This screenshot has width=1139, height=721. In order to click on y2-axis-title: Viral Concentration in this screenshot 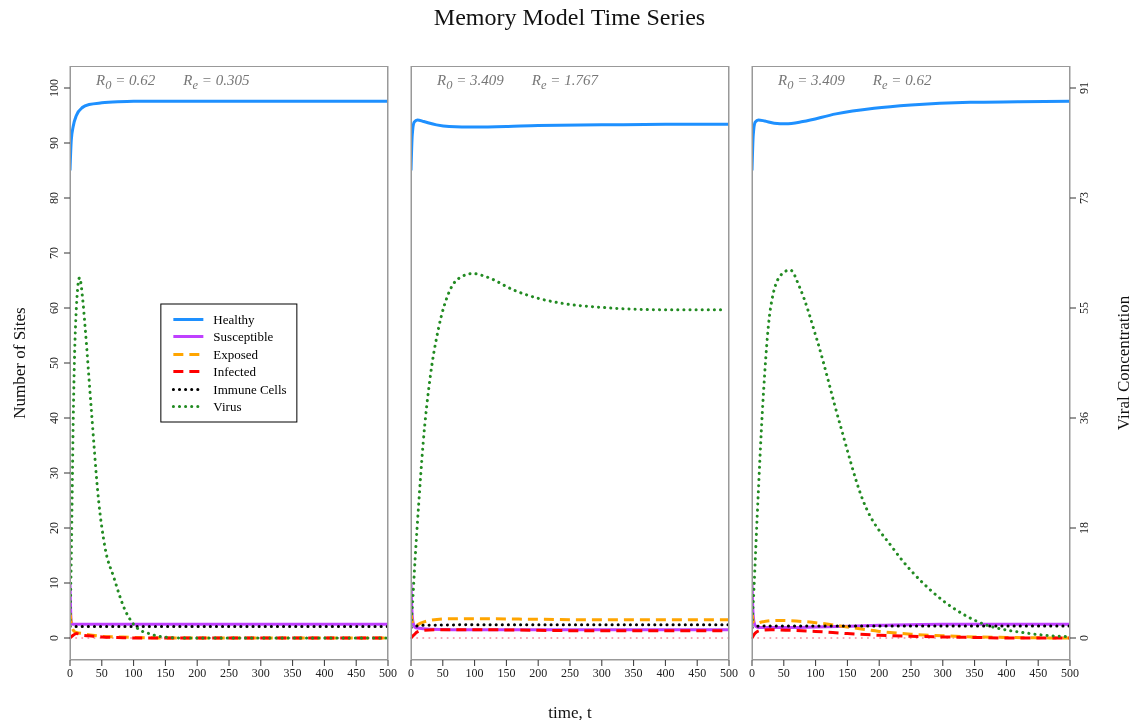, I will do `click(1124, 363)`.